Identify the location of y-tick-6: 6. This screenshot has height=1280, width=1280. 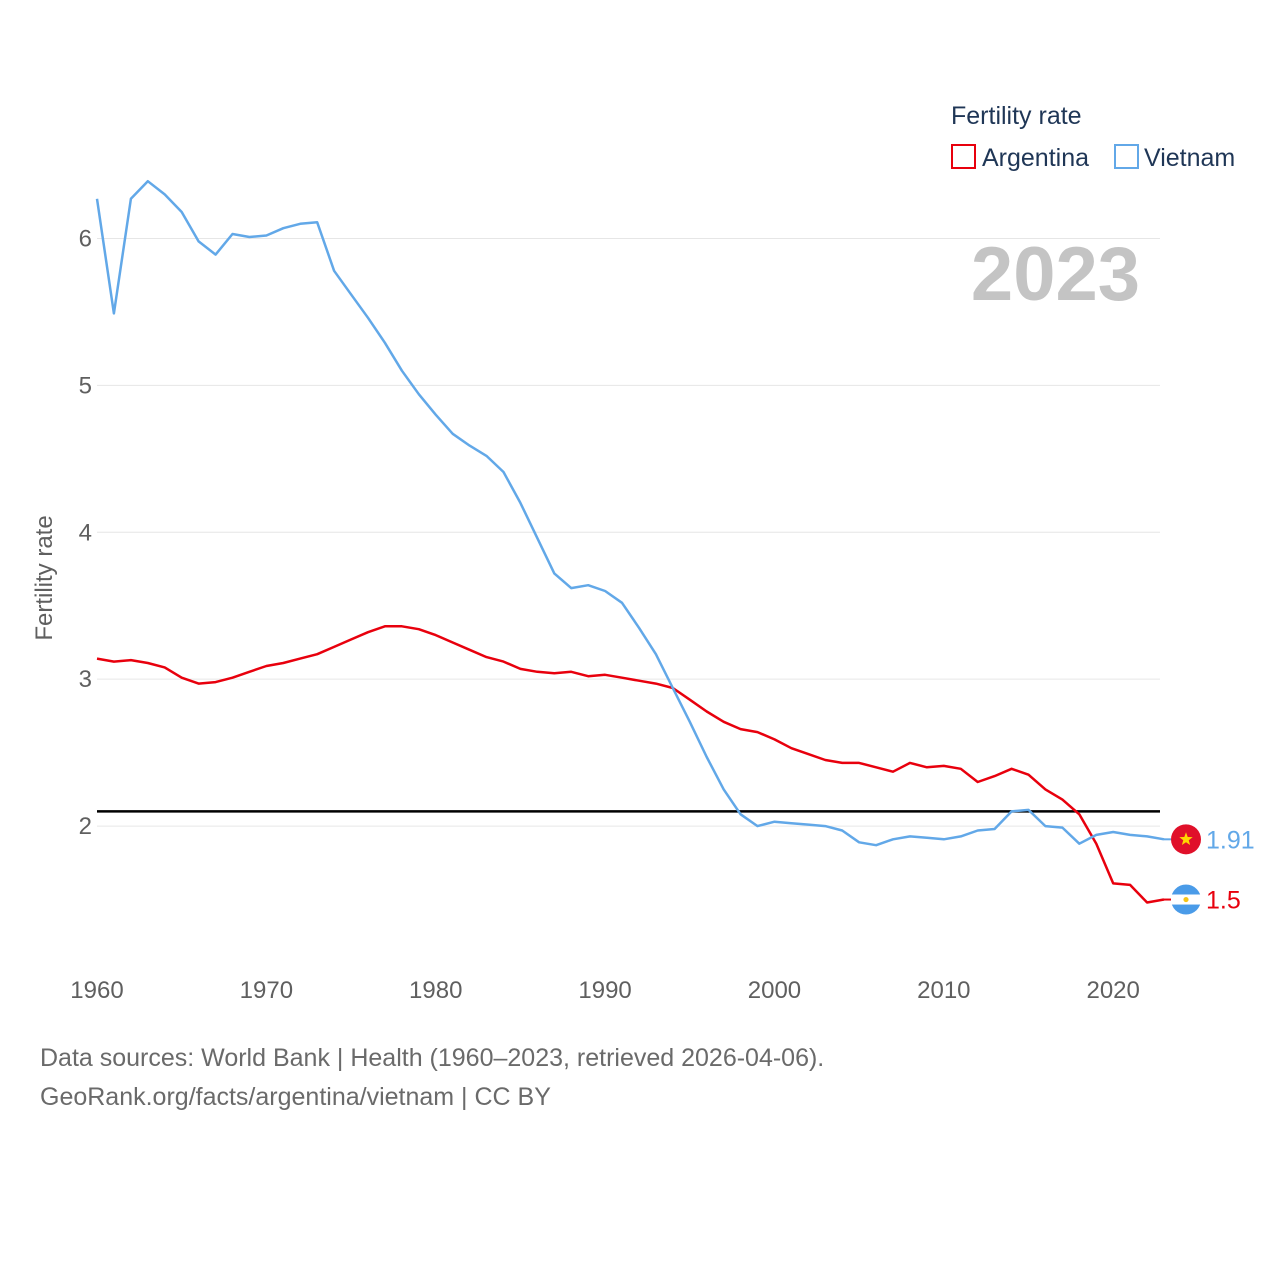
(85, 238).